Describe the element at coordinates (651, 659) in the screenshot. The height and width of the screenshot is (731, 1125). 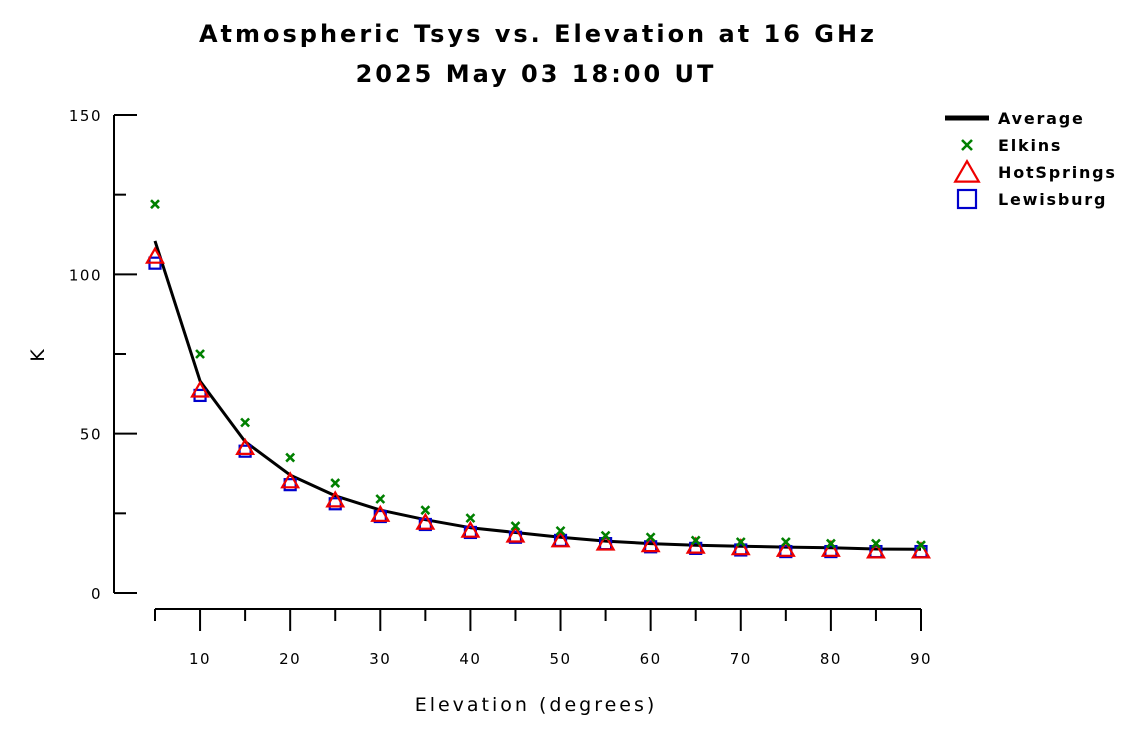
I see `x-tick-label: 60` at that location.